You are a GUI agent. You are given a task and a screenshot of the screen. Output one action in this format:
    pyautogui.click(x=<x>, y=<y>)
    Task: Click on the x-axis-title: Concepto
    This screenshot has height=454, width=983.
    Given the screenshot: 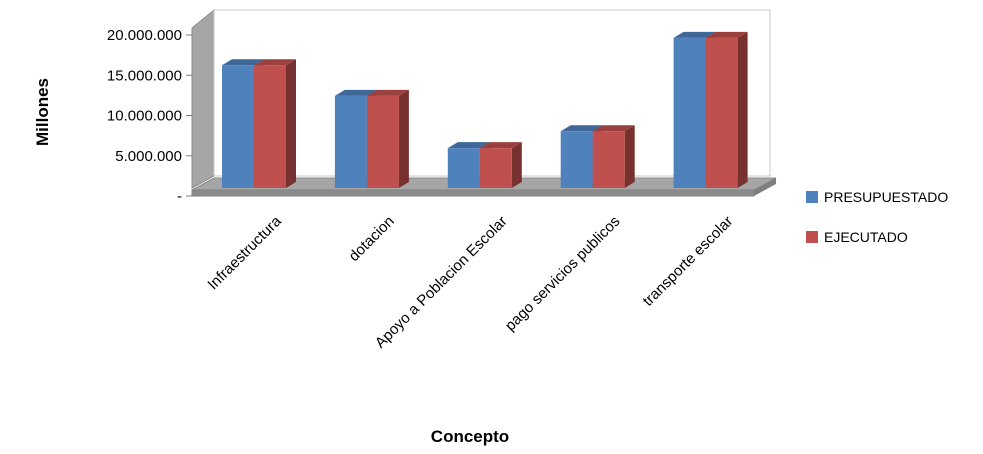 What is the action you would take?
    pyautogui.click(x=470, y=436)
    